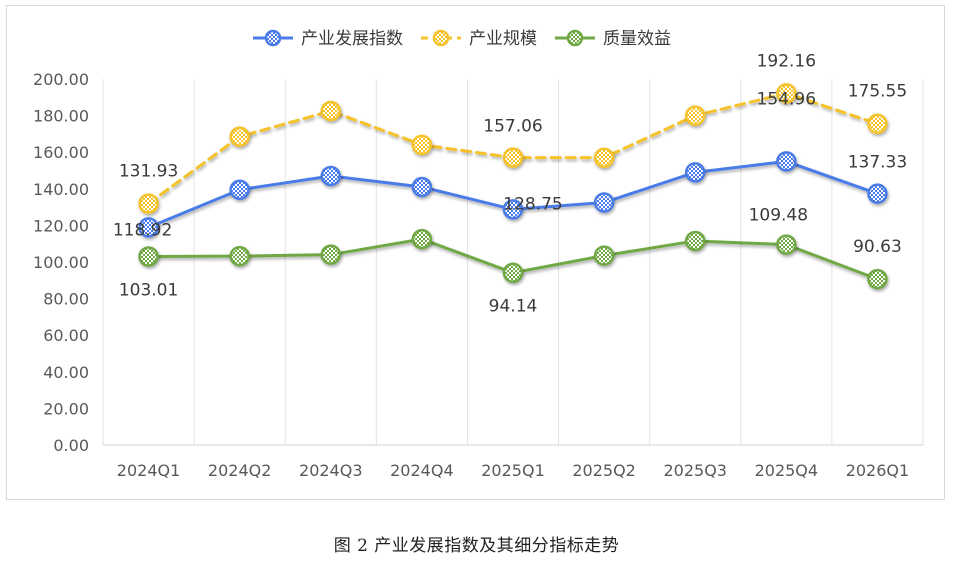 Image resolution: width=953 pixels, height=561 pixels. Describe the element at coordinates (148, 290) in the screenshot. I see `data-label: 103.01` at that location.